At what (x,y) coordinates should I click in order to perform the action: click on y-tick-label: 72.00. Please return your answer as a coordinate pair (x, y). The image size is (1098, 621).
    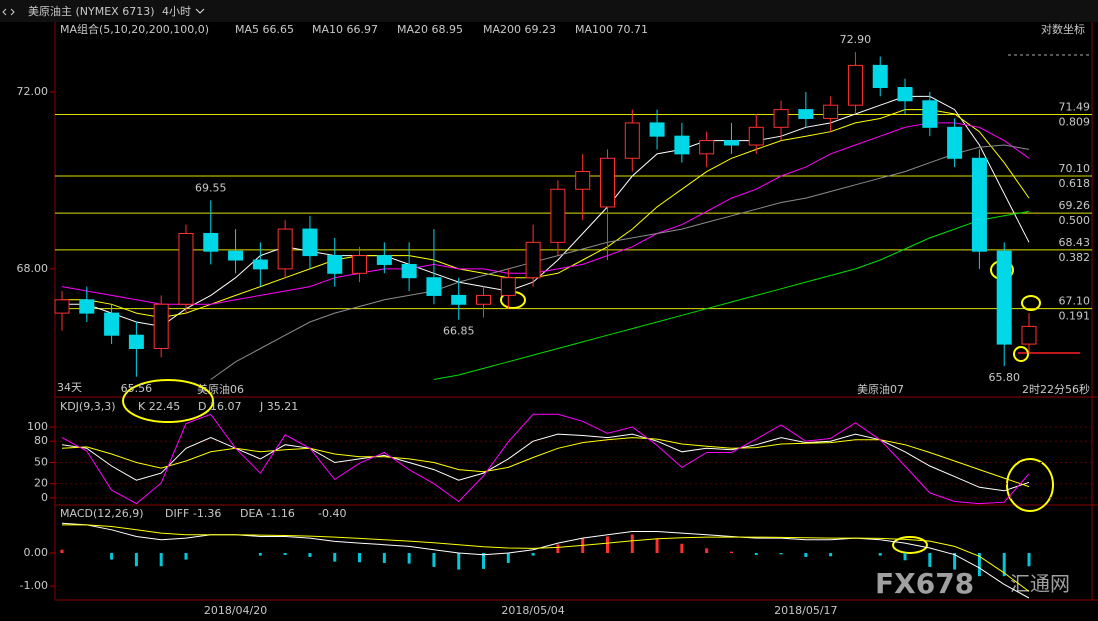
    Looking at the image, I should click on (33, 91).